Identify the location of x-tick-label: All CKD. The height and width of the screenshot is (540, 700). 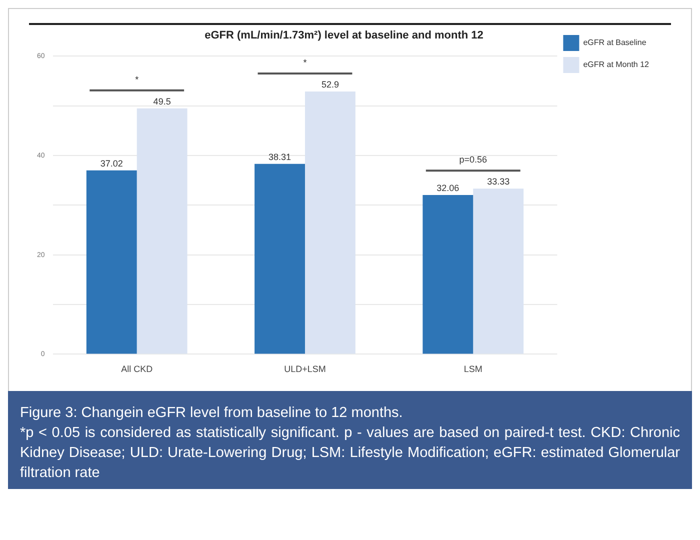
(137, 369).